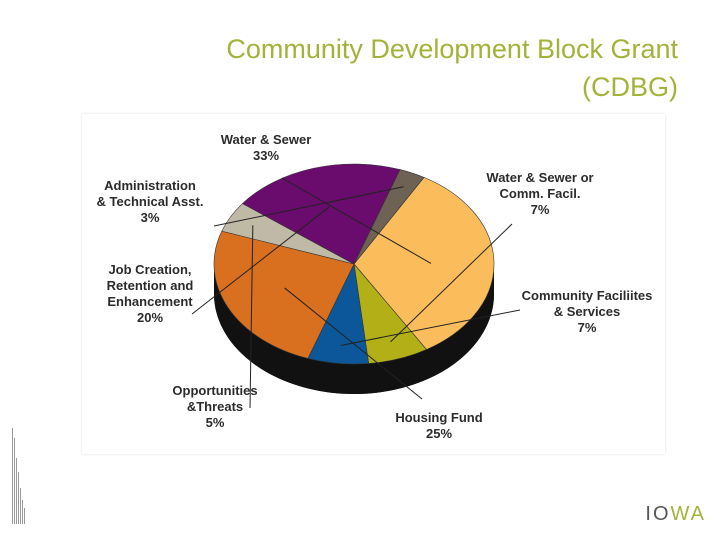 The height and width of the screenshot is (540, 720). Describe the element at coordinates (539, 177) in the screenshot. I see `slice-label-1: Water & Sewer or` at that location.